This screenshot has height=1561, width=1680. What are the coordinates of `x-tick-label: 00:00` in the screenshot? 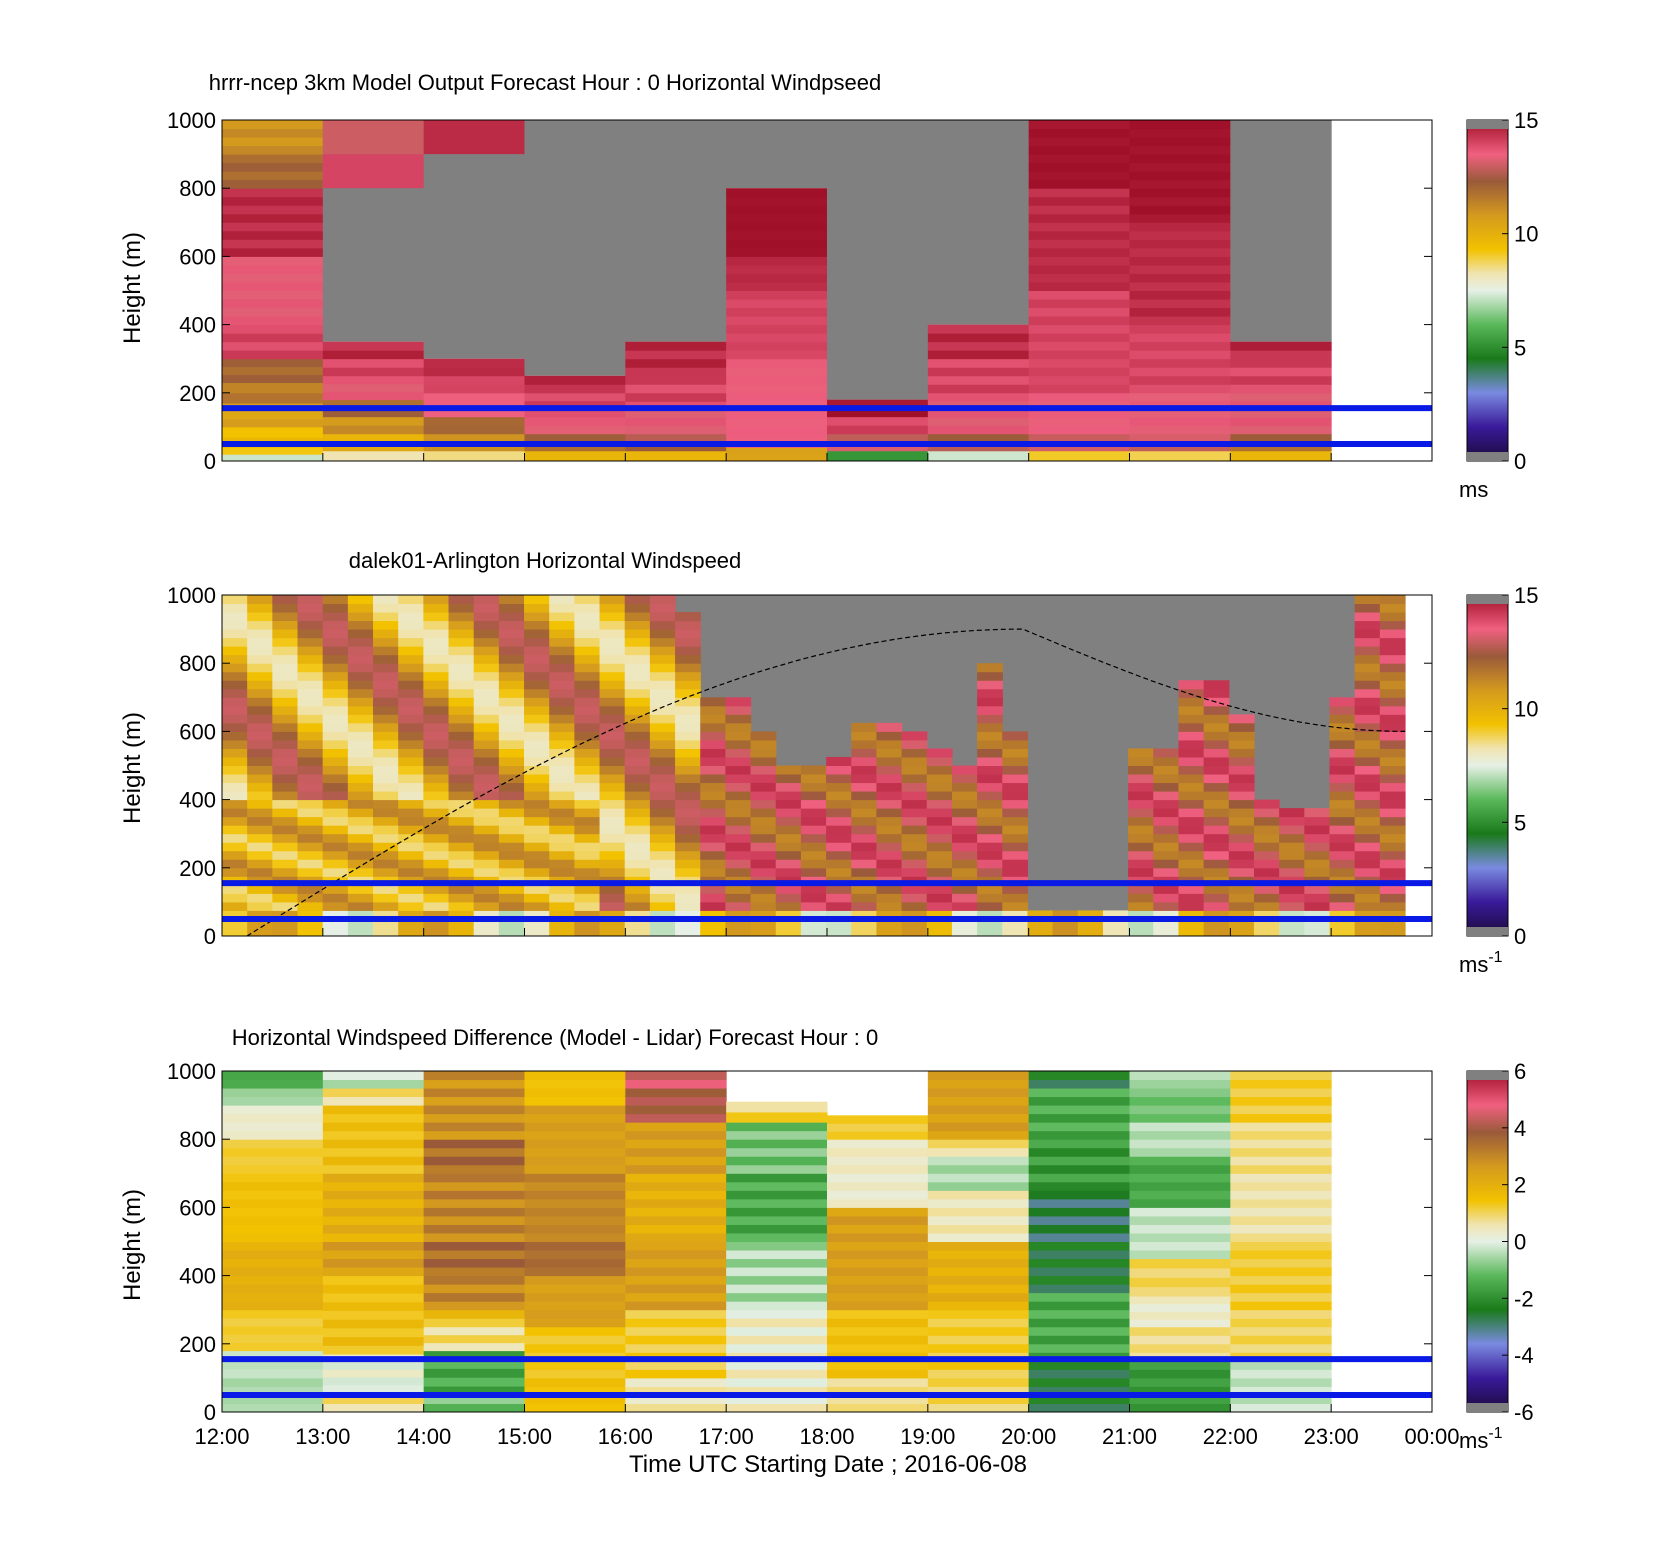 It's located at (1431, 1436).